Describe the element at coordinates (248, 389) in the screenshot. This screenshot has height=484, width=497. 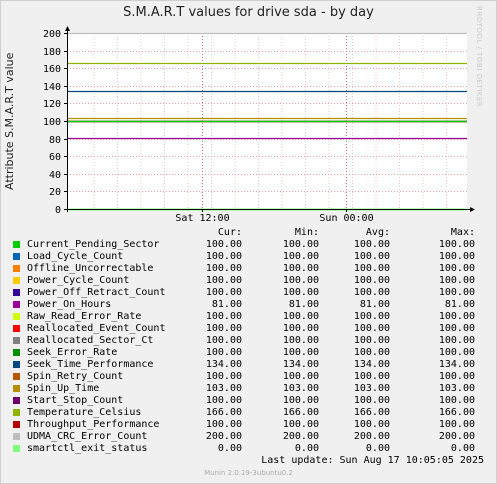
I see `legend-row: Spin_Up_Time 103.00 103.00 103.00 103.00` at that location.